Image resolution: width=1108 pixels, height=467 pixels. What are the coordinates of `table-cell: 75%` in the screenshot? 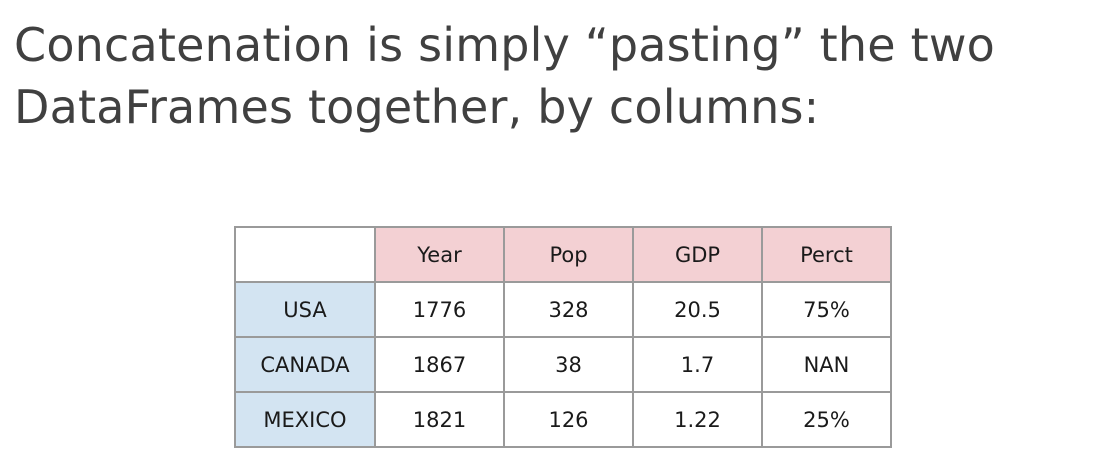 It's located at (826, 309).